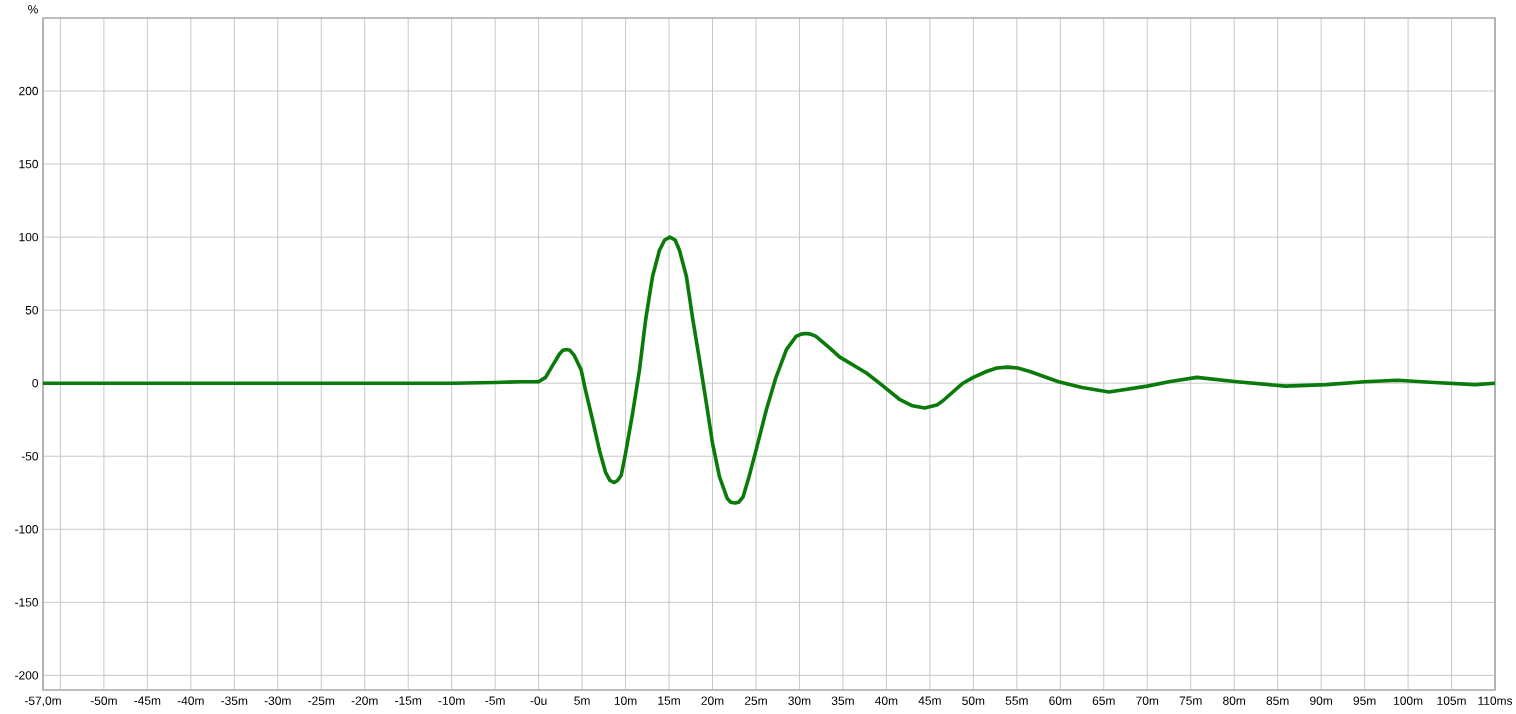  What do you see at coordinates (1364, 700) in the screenshot?
I see `x-tick-label: 95m` at bounding box center [1364, 700].